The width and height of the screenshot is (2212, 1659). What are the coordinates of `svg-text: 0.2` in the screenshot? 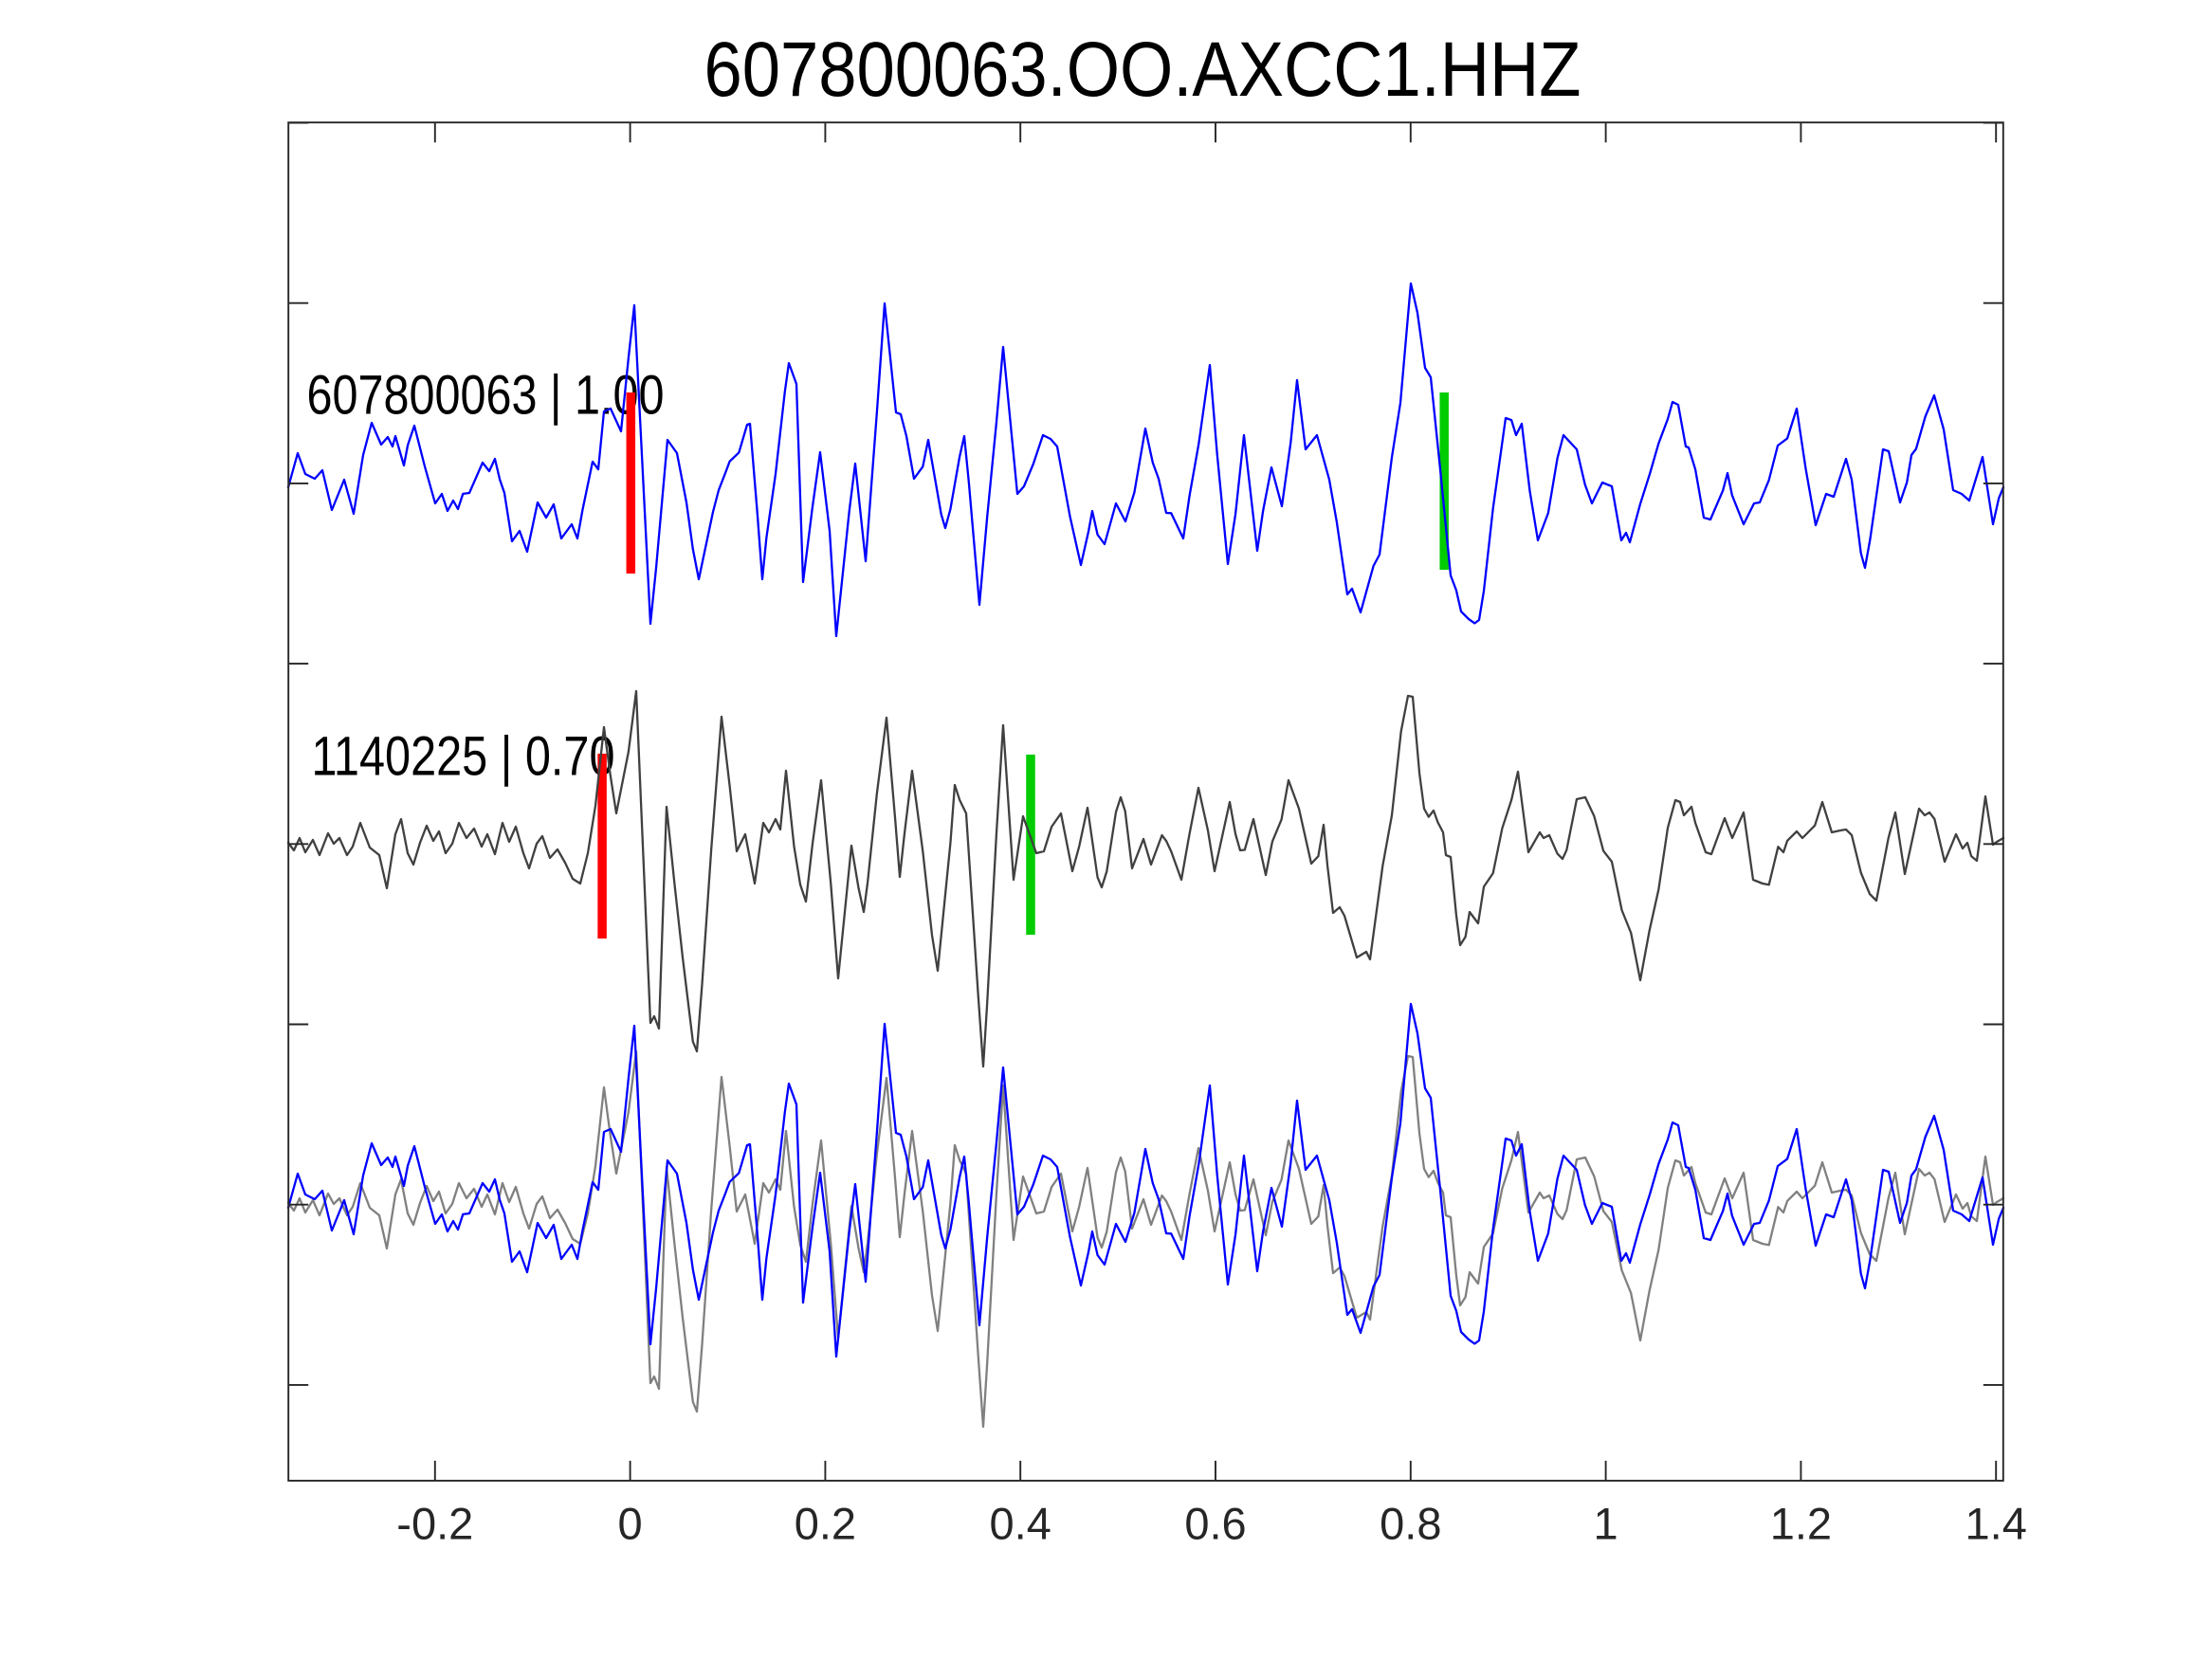 It's located at (825, 1523).